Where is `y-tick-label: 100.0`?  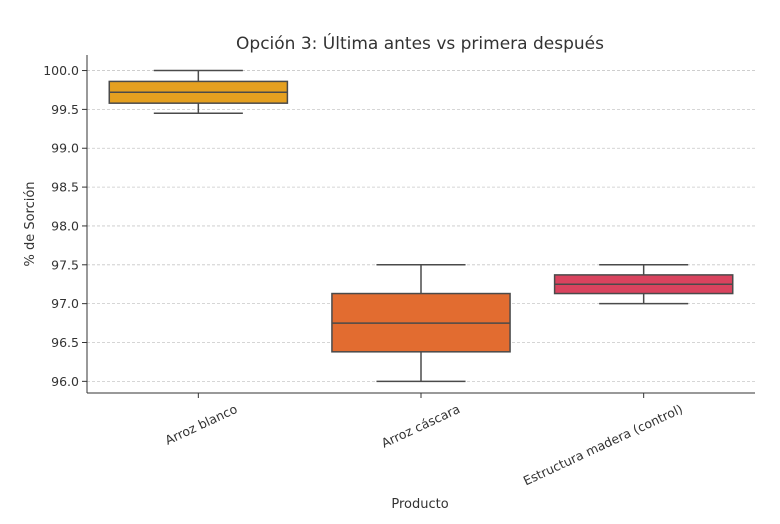
y-tick-label: 100.0 is located at coordinates (61, 70).